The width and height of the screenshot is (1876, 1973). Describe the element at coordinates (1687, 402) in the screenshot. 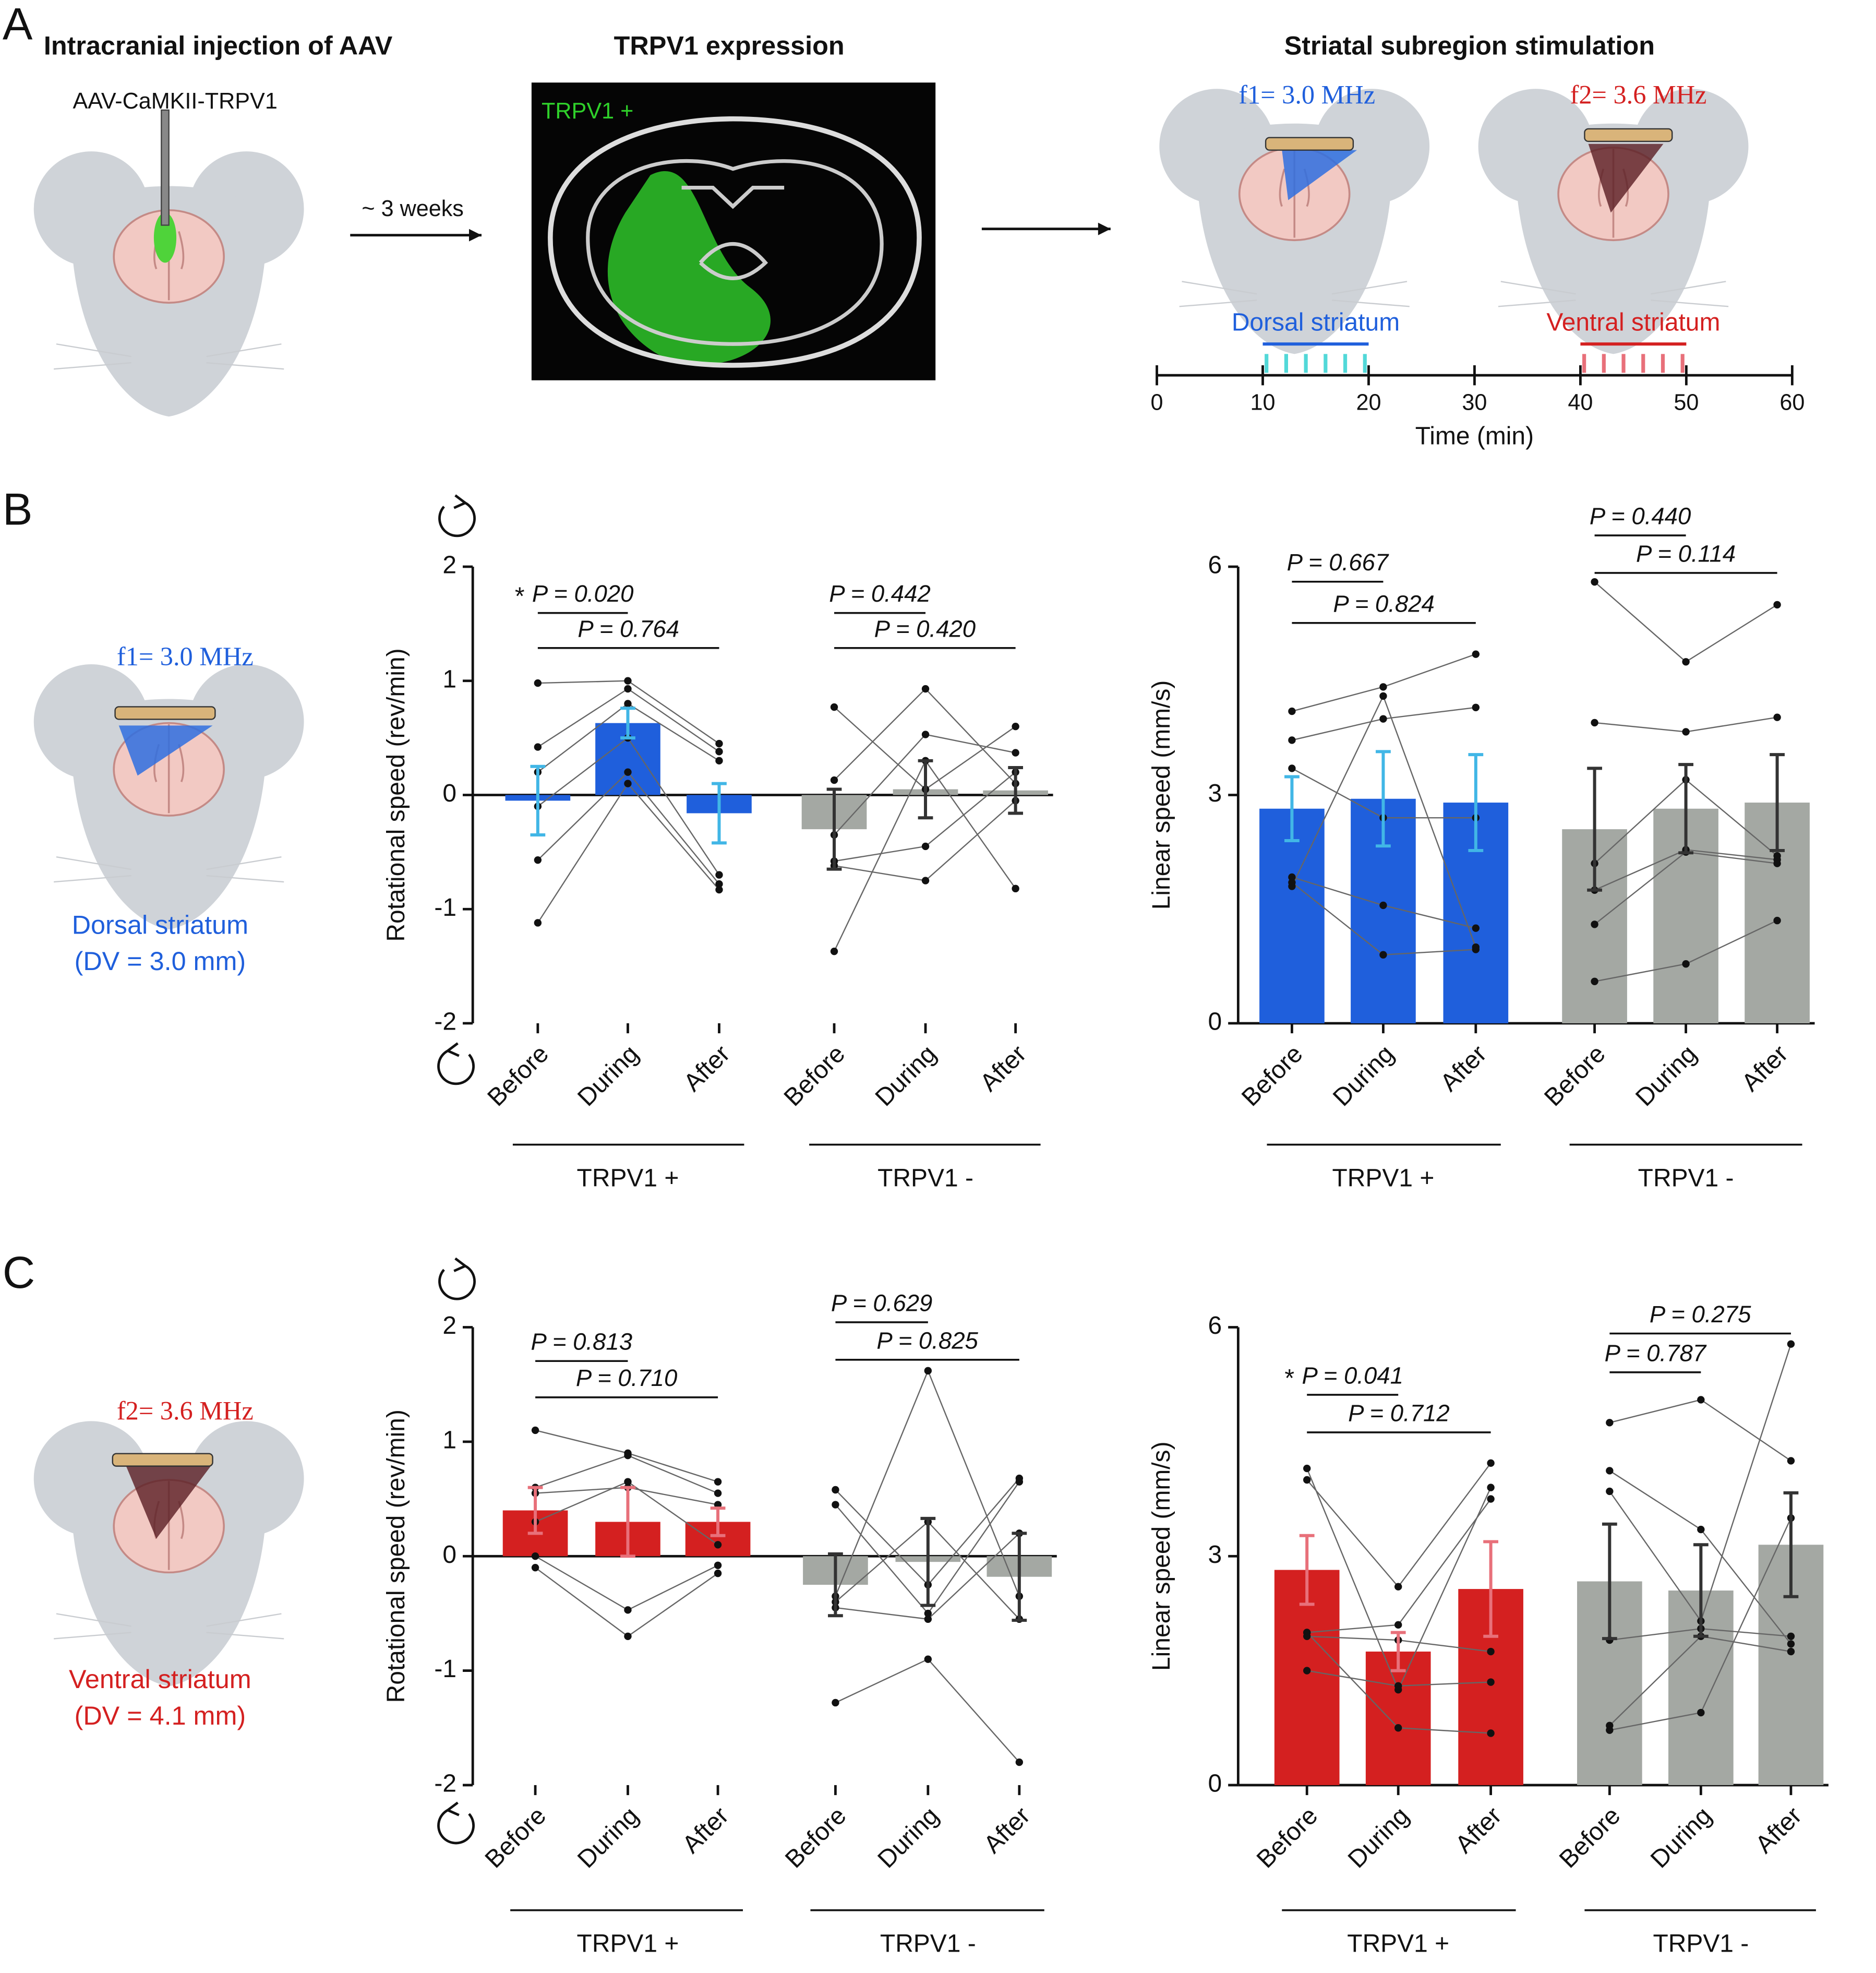

I see `timeline-tick-label: 50` at that location.